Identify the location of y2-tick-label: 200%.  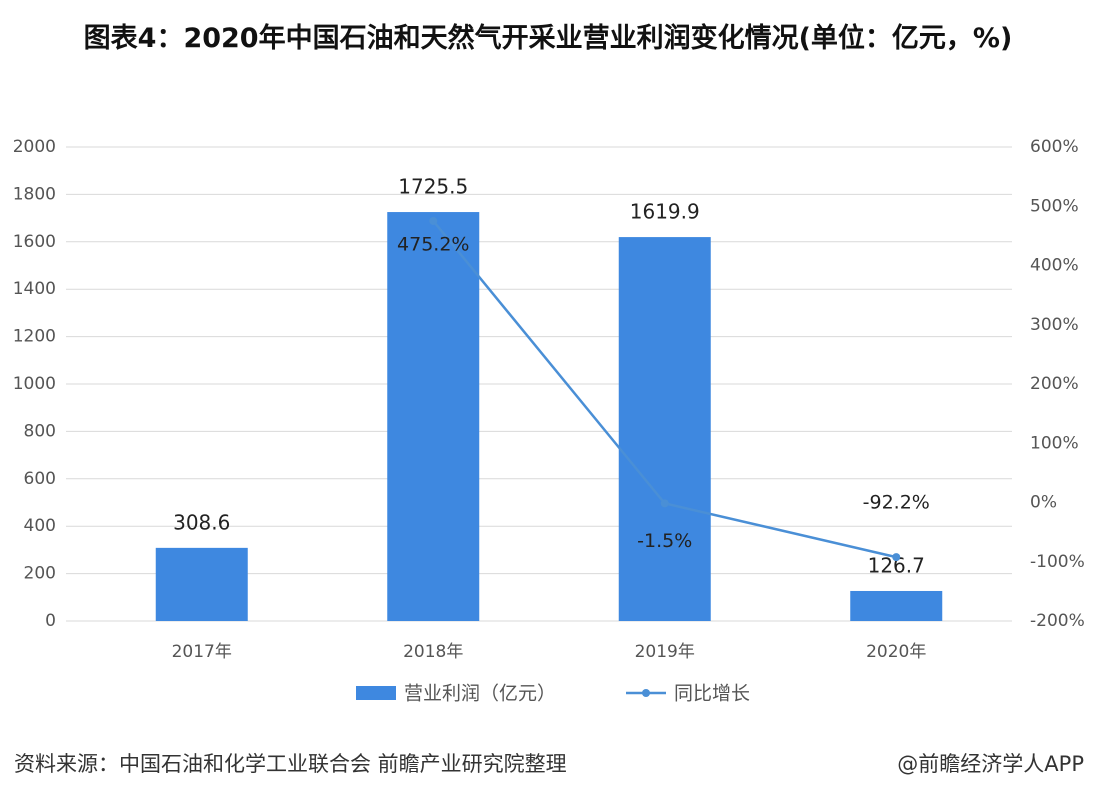
(1054, 384).